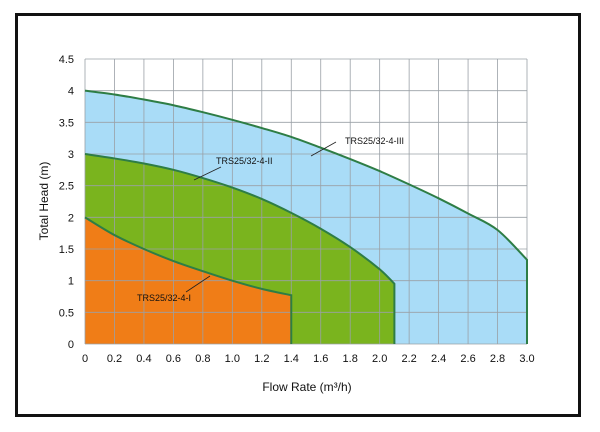 The height and width of the screenshot is (432, 600). Describe the element at coordinates (497, 359) in the screenshot. I see `x-tick-label: 2.8` at that location.